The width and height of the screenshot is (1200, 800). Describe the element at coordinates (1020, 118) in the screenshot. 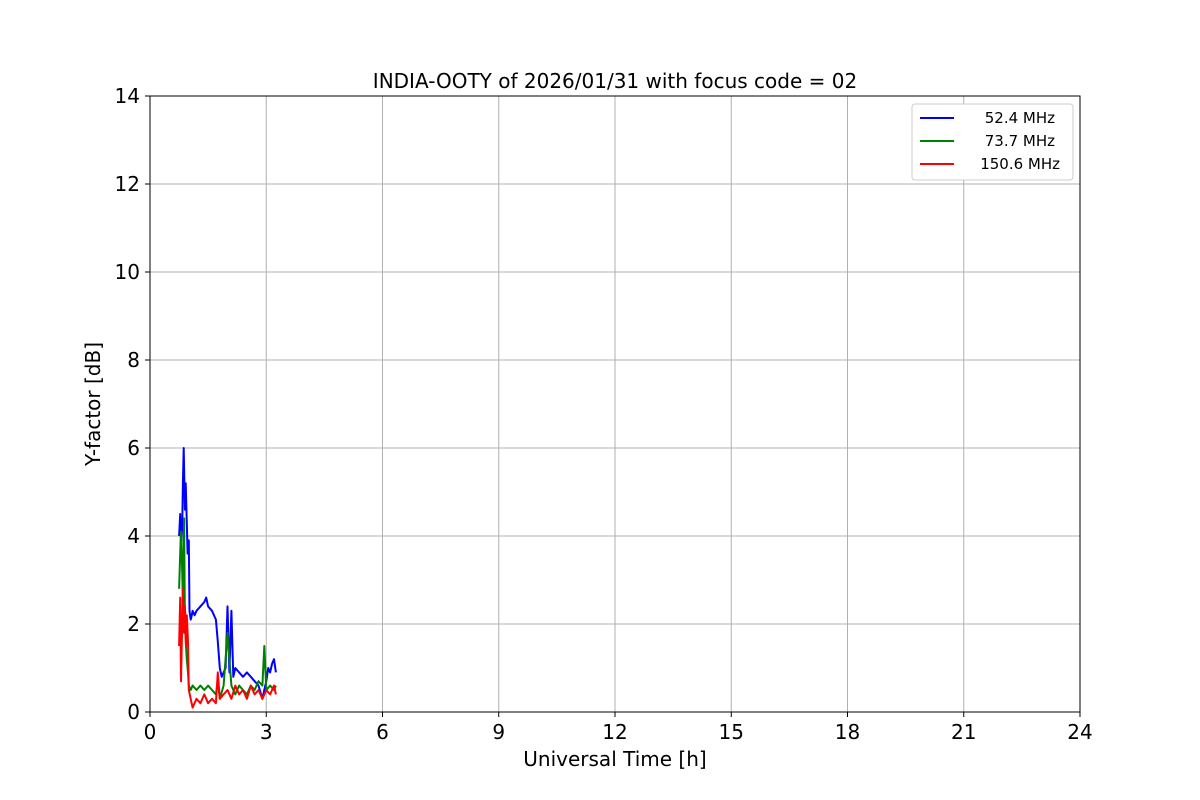

I see `legend-label-0: 52.4 MHz` at that location.